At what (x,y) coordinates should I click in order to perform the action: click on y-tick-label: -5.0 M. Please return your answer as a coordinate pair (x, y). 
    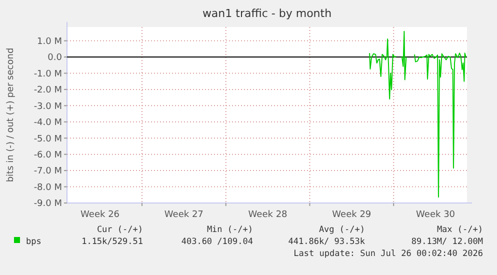
    Looking at the image, I should click on (48, 139).